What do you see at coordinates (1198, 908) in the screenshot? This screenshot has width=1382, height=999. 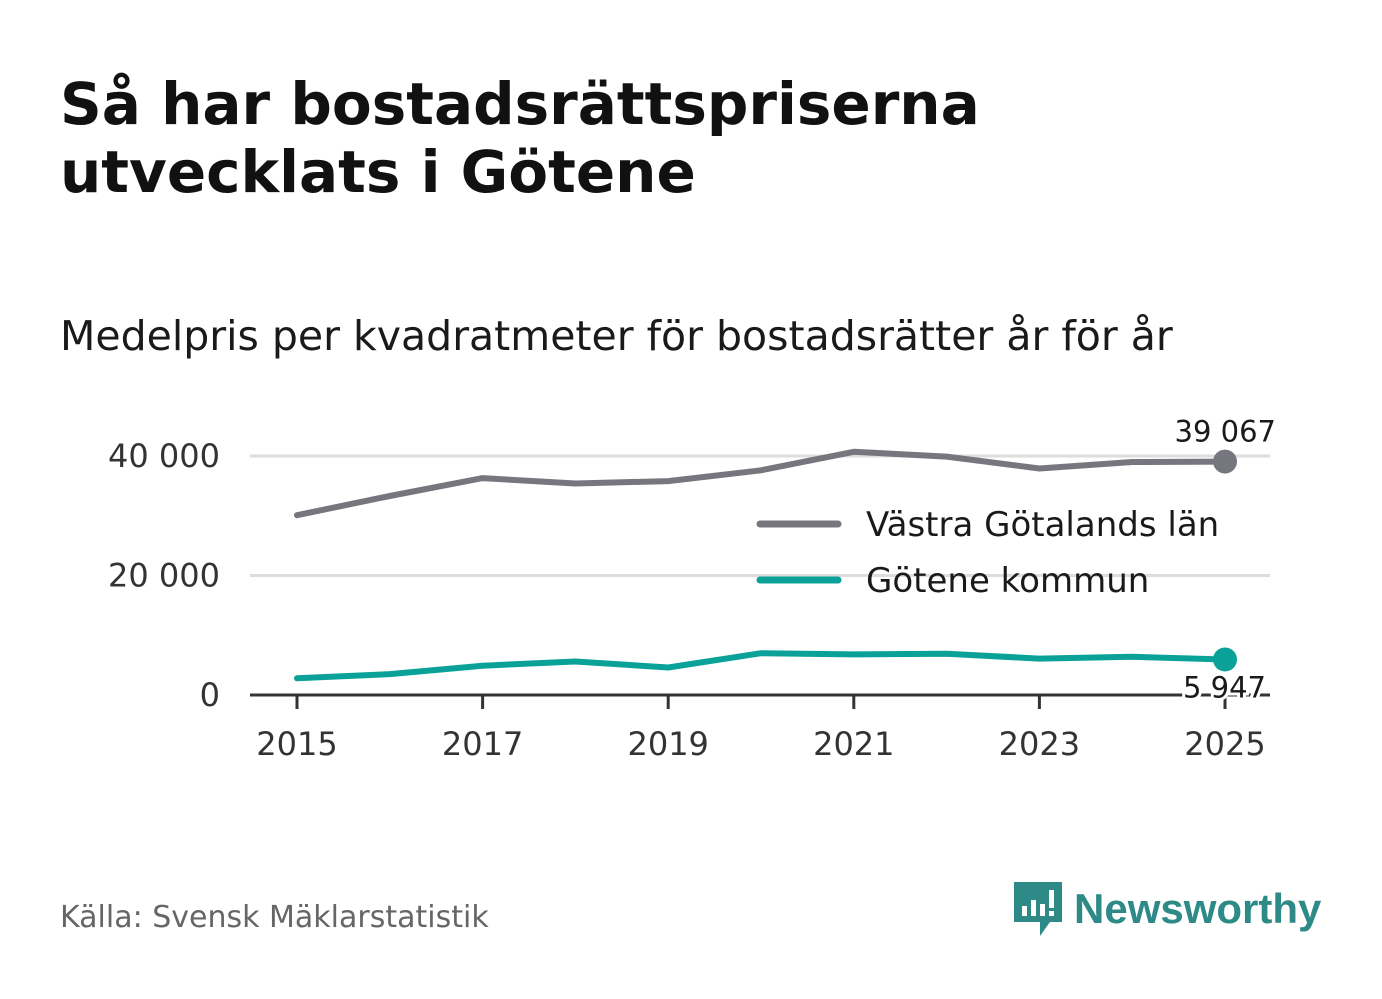 I see `brand-name: Newsworthy` at bounding box center [1198, 908].